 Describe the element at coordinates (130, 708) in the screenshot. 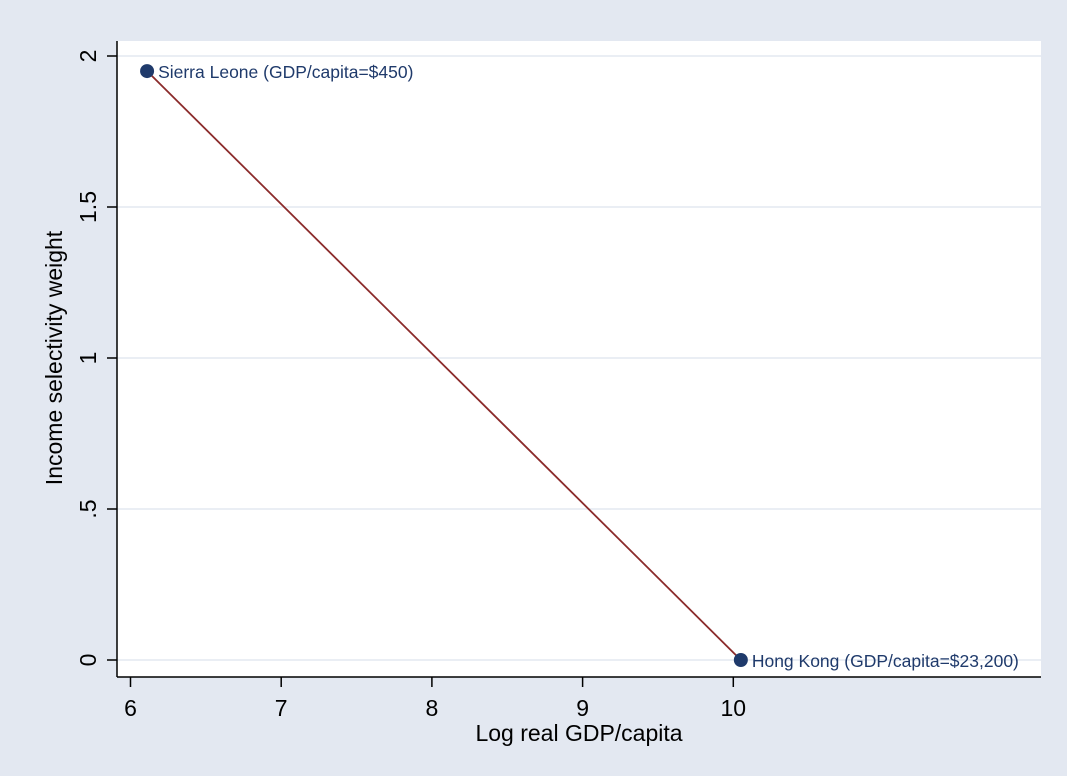

I see `x-tick-label: 6` at that location.